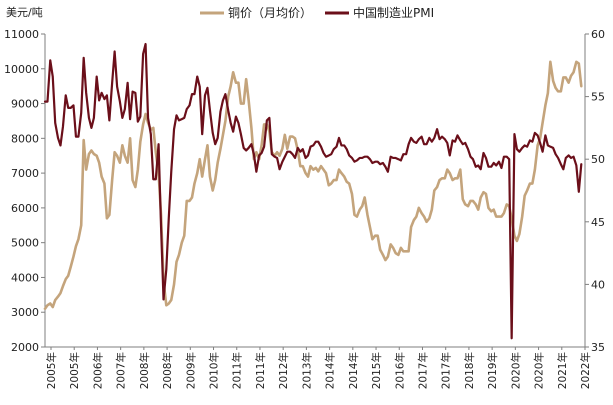 The width and height of the screenshot is (613, 405). What do you see at coordinates (598, 347) in the screenshot?
I see `right-y-tick-label: 35` at bounding box center [598, 347].